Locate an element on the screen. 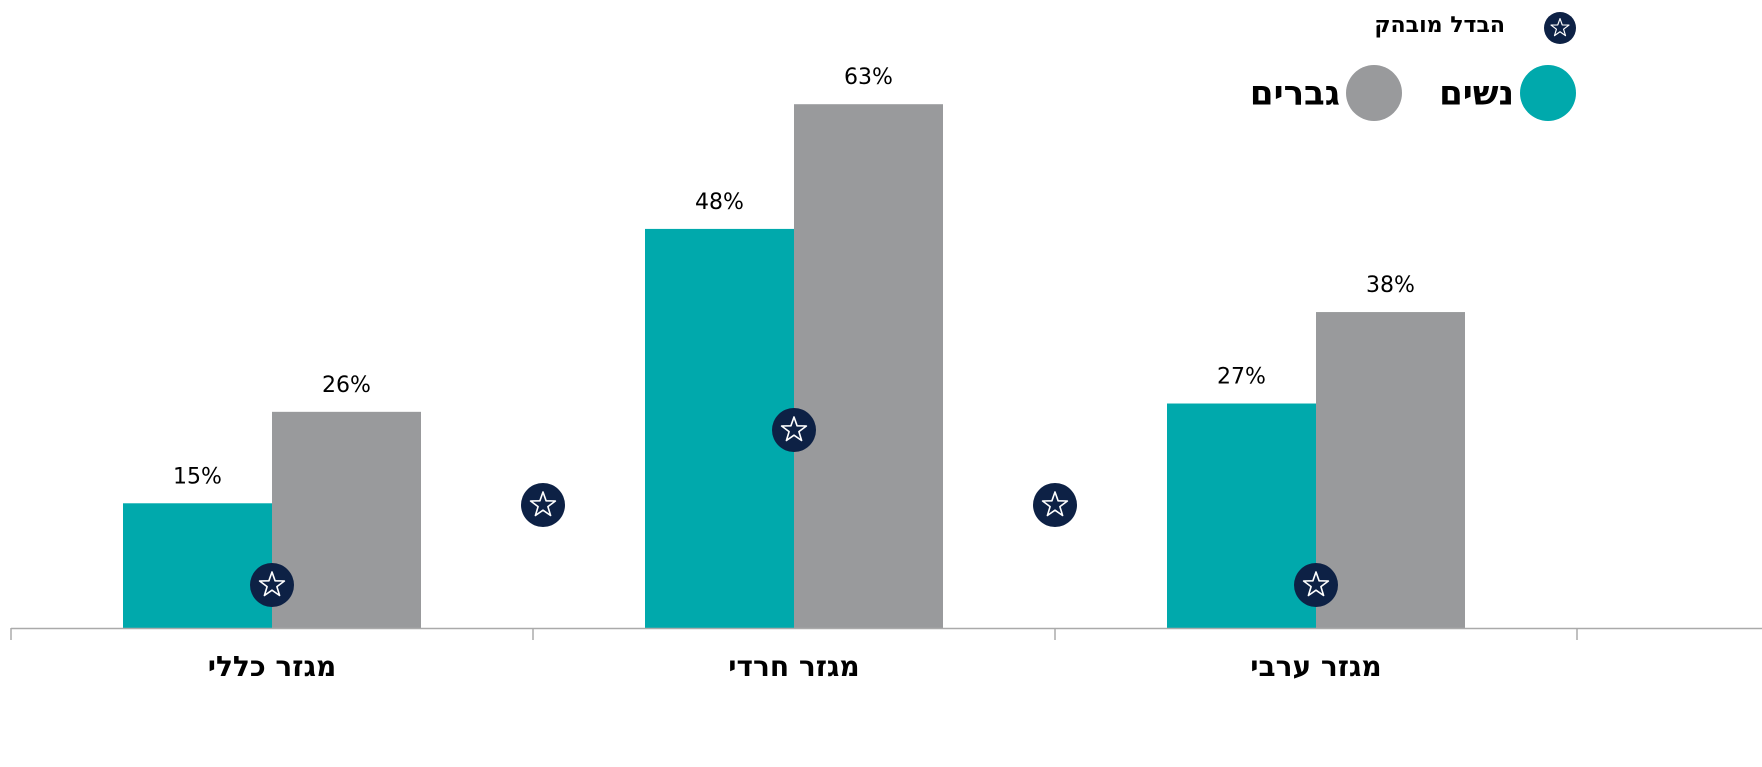 This screenshot has height=767, width=1762. value-label: 27% is located at coordinates (1241, 377).